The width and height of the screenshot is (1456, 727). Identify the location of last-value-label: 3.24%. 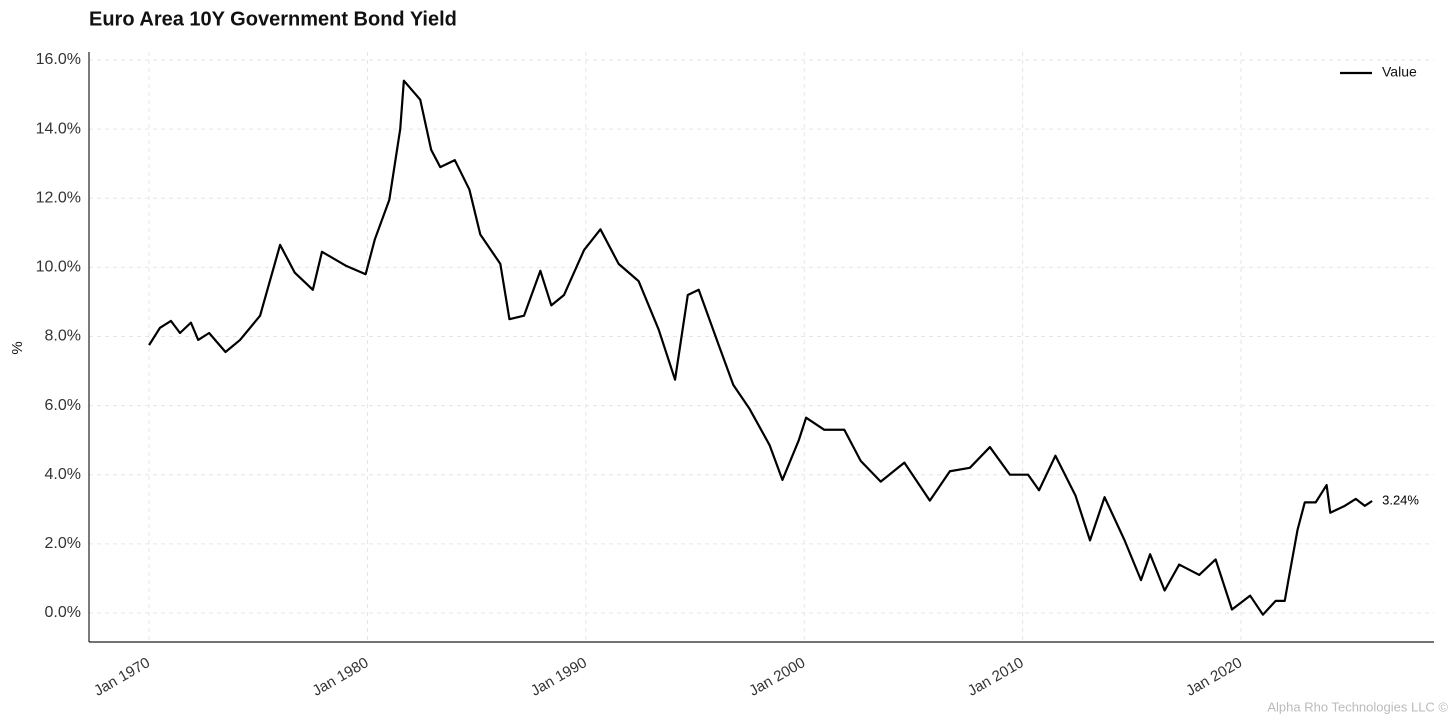
(1400, 499).